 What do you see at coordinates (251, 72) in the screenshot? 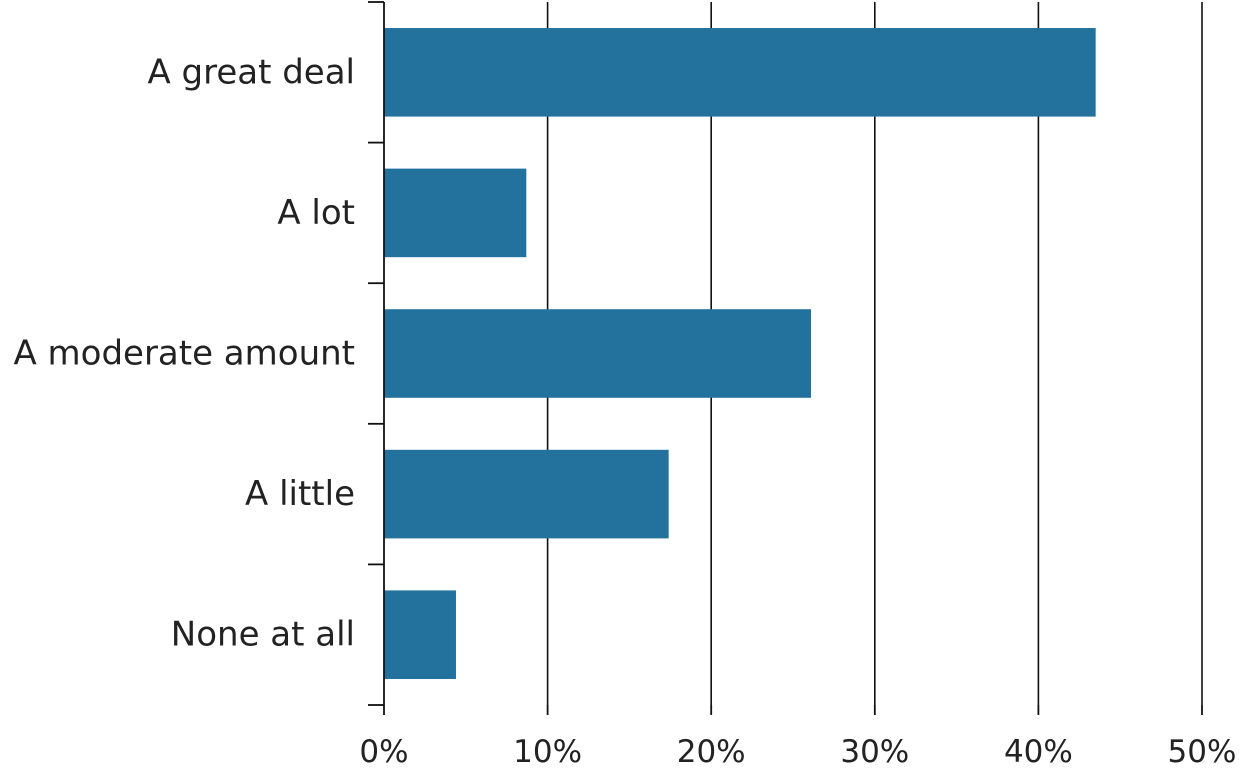
I see `category-label-0: A great deal` at bounding box center [251, 72].